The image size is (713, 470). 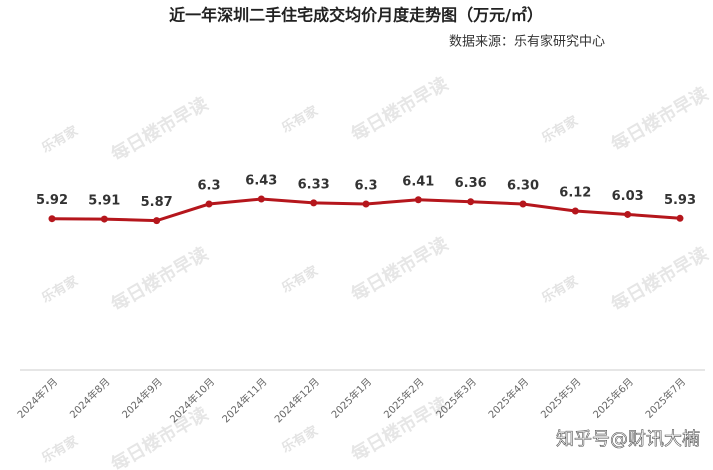 I want to click on x-tick-label: 2024年11月, so click(x=244, y=400).